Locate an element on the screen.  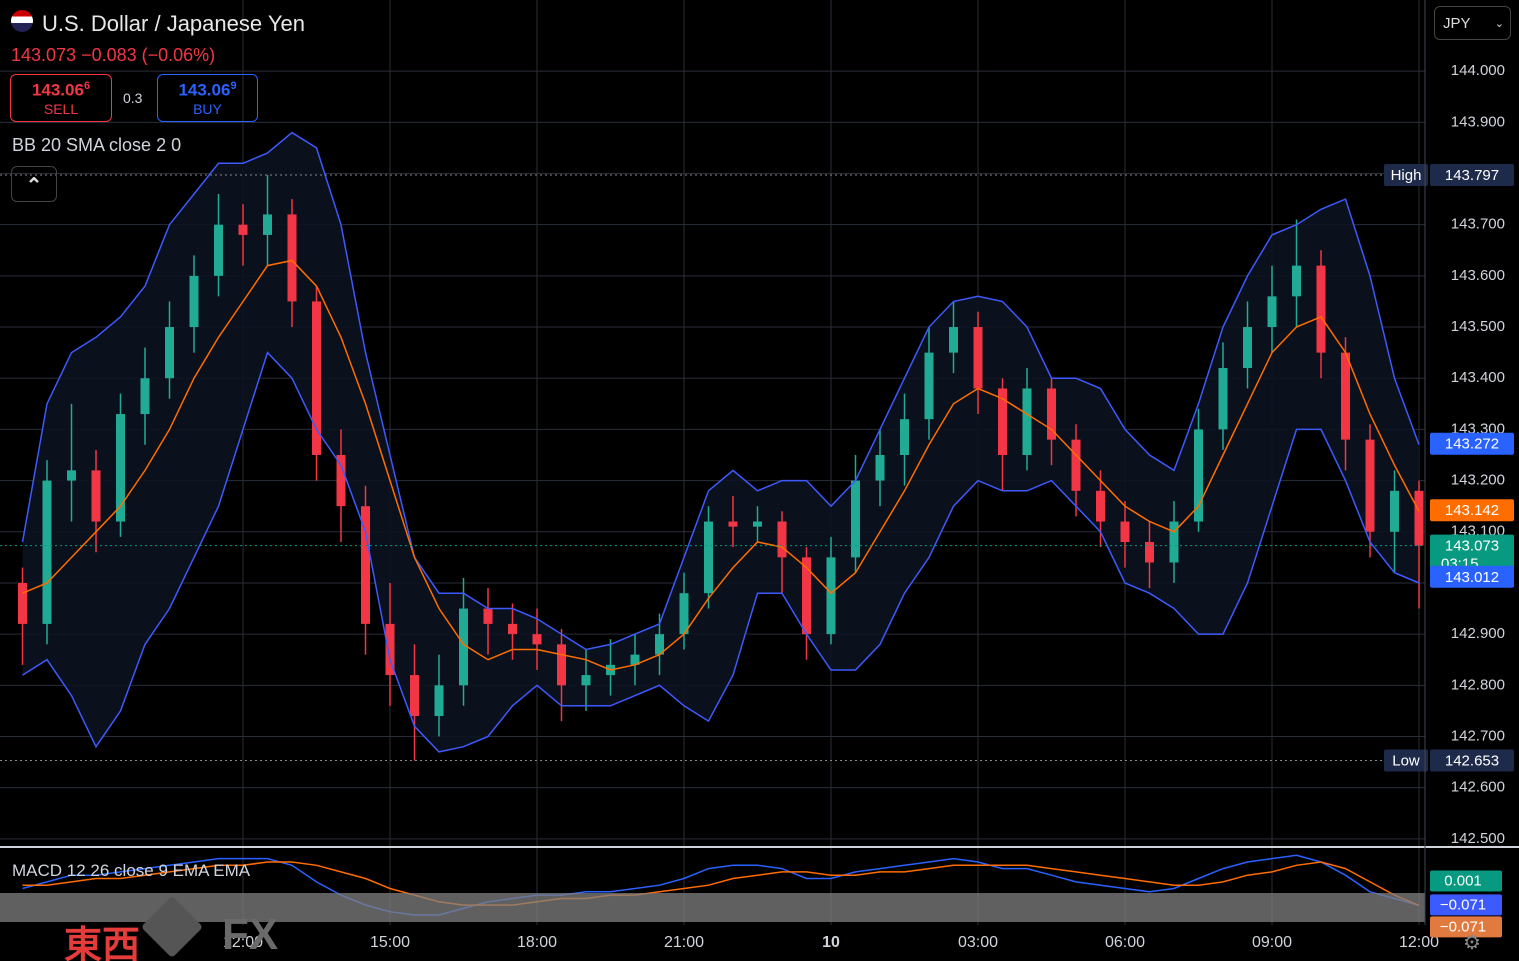
price-tag-label: 143.142 is located at coordinates (1472, 510).